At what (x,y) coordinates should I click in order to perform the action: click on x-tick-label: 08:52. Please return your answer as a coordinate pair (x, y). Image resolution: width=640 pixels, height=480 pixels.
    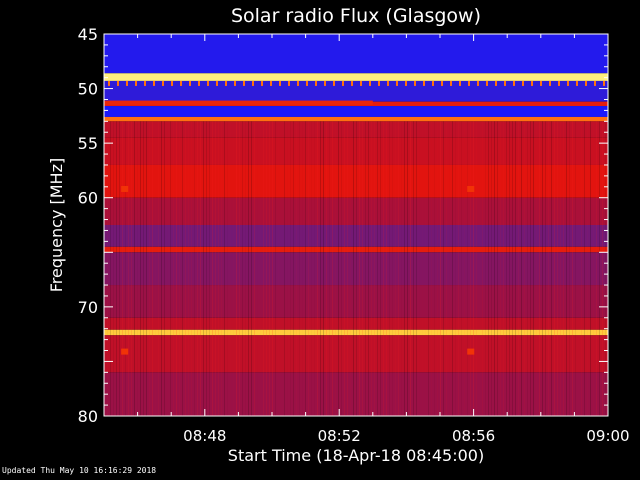
    Looking at the image, I should click on (339, 436).